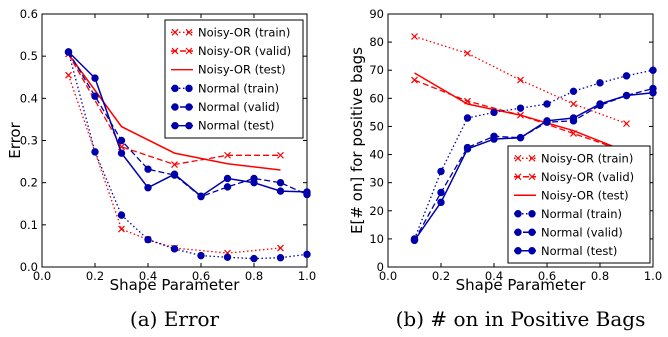 The image size is (668, 337). Describe the element at coordinates (148, 276) in the screenshot. I see `x-tick-label: 0.4` at that location.